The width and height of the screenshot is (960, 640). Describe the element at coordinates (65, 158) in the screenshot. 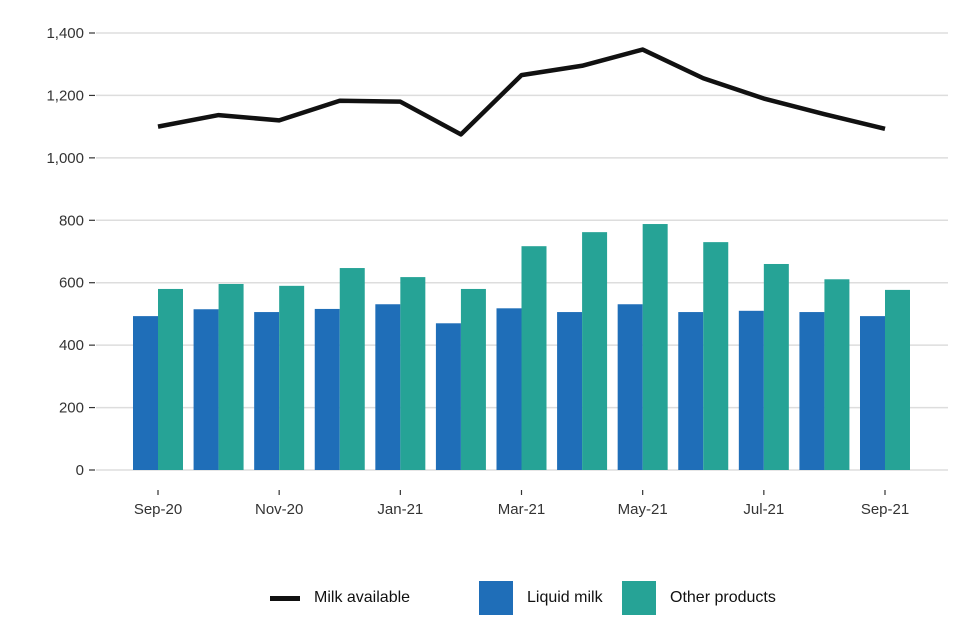

I see `y-tick-label: 1,000` at that location.